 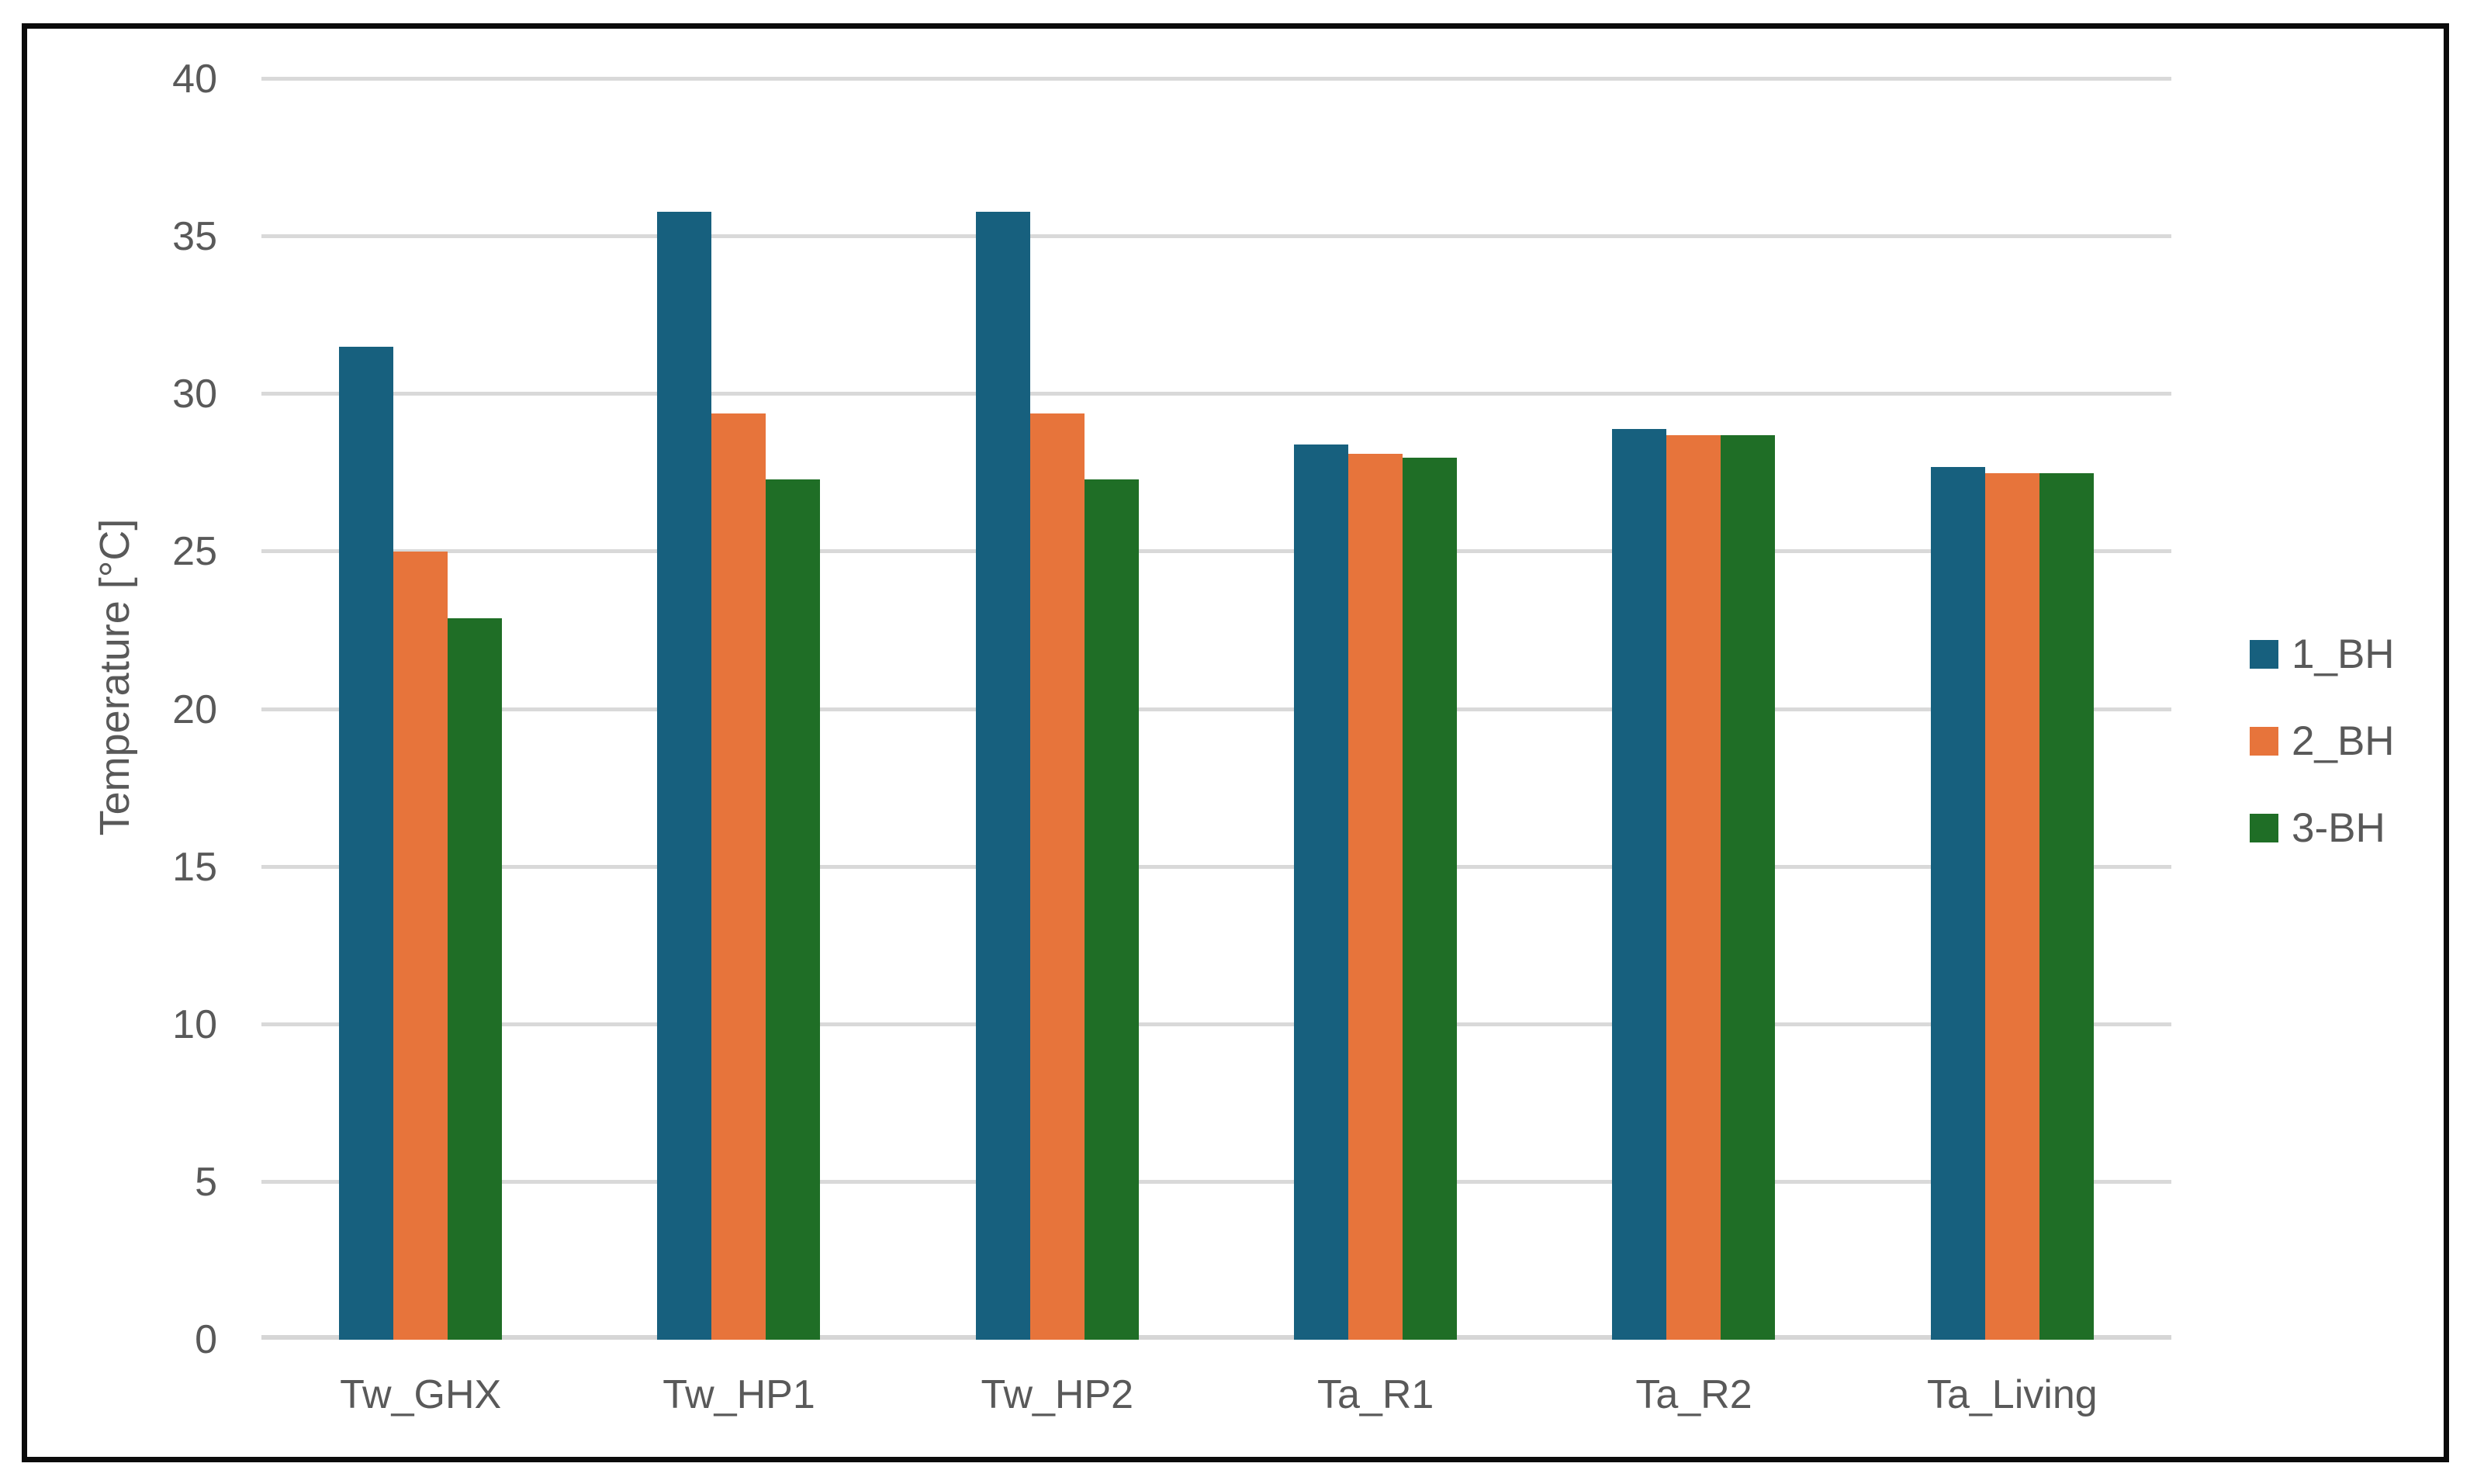 I want to click on x-category-label-Ta_R1: Ta_R1, so click(x=1375, y=1394).